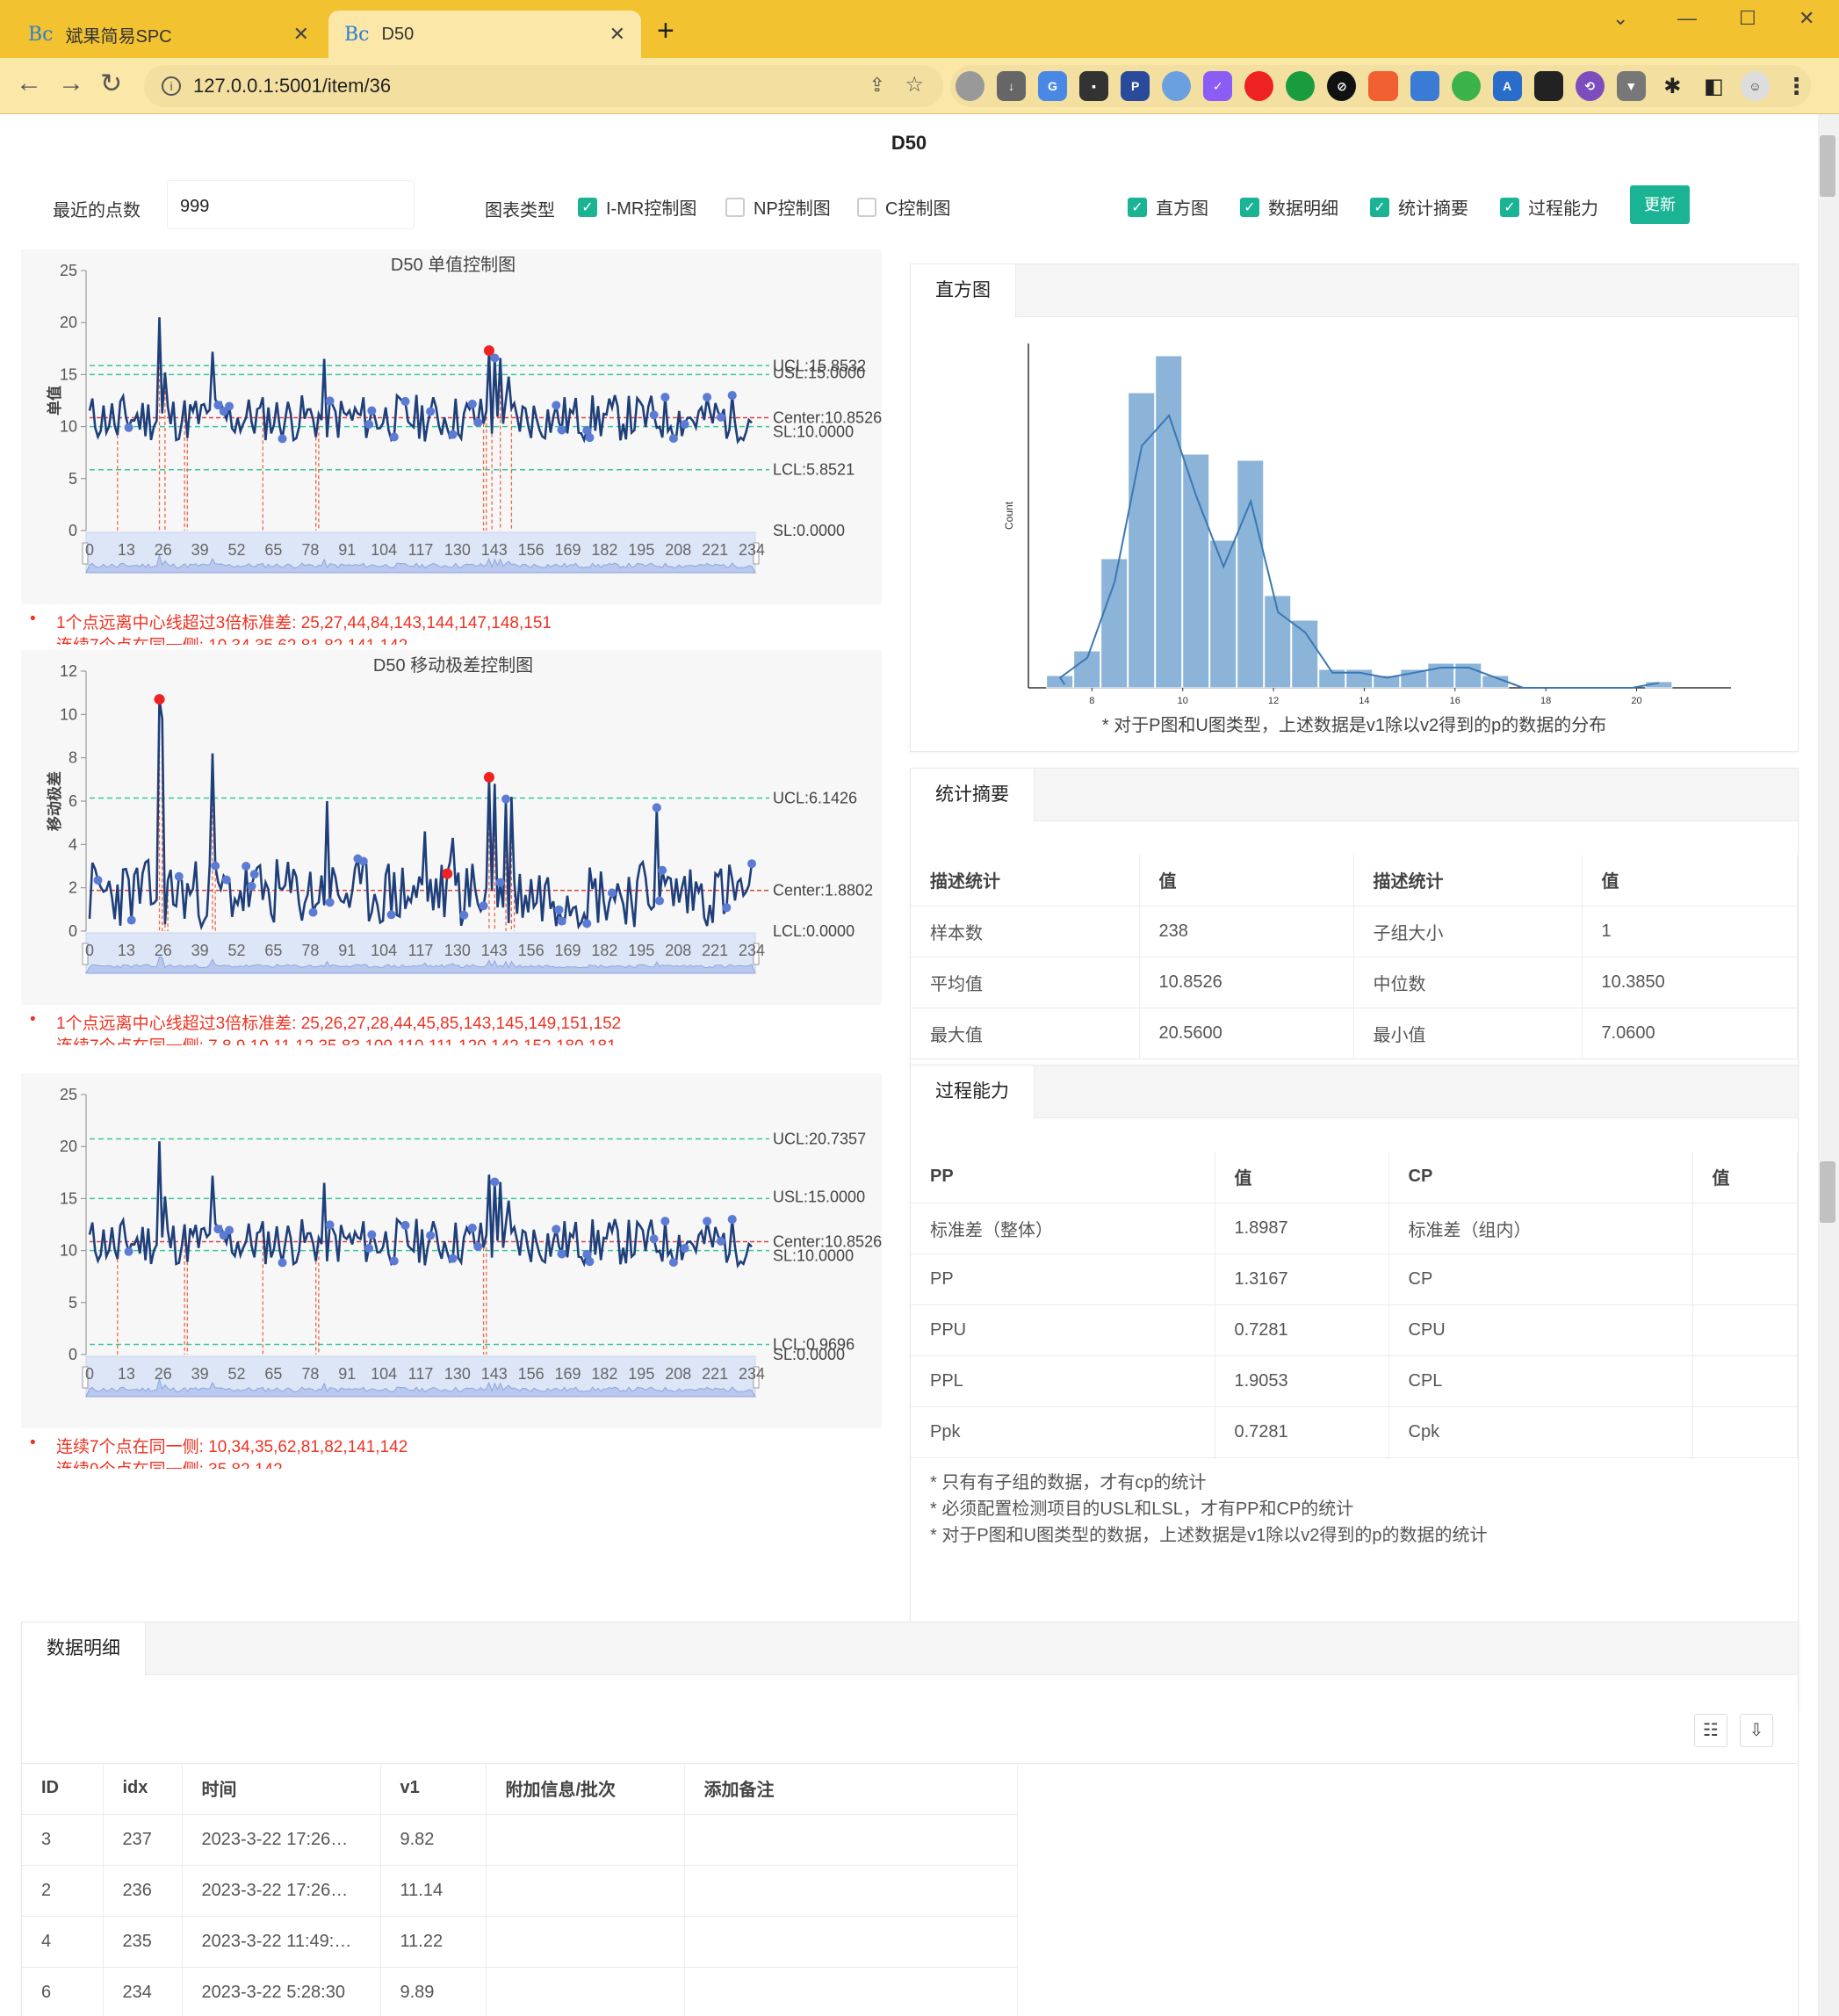 The height and width of the screenshot is (2016, 1839). Describe the element at coordinates (531, 1374) in the screenshot. I see `x-tick-label: 156` at that location.